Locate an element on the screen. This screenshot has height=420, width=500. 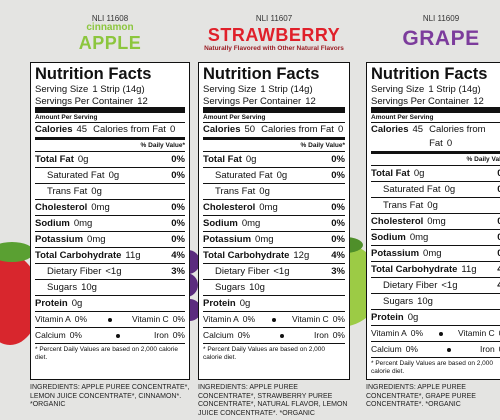
serving-value: 12 is located at coordinates (142, 101).